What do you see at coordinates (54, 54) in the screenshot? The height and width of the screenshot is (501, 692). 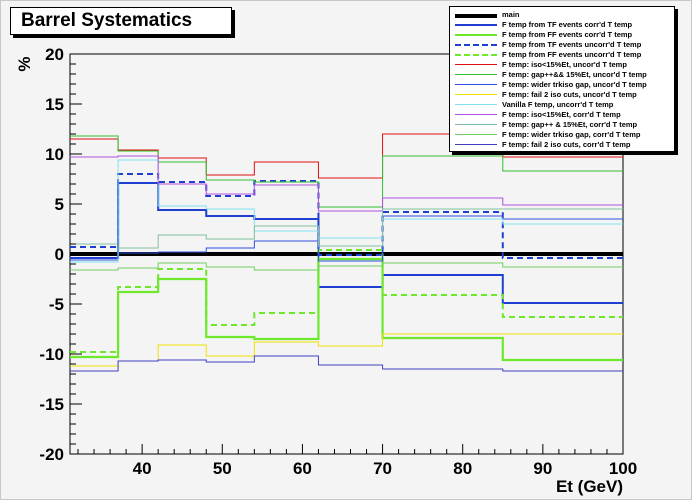 I see `y-tick-label: 20` at bounding box center [54, 54].